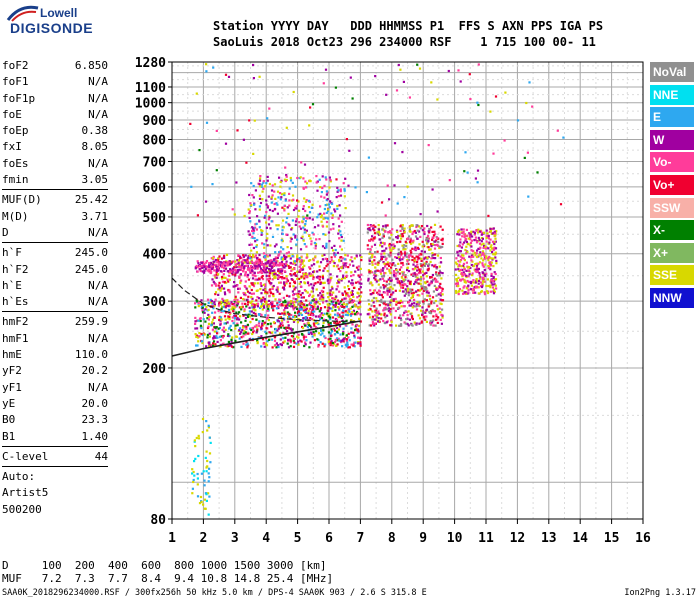 This screenshot has width=700, height=600. What do you see at coordinates (55, 147) in the screenshot?
I see `param-row: fxI 8.05` at bounding box center [55, 147].